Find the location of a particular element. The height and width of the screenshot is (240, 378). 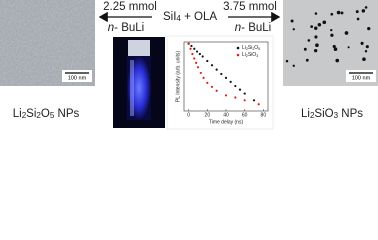

left-tem-image: 100 nm is located at coordinates (47, 43).